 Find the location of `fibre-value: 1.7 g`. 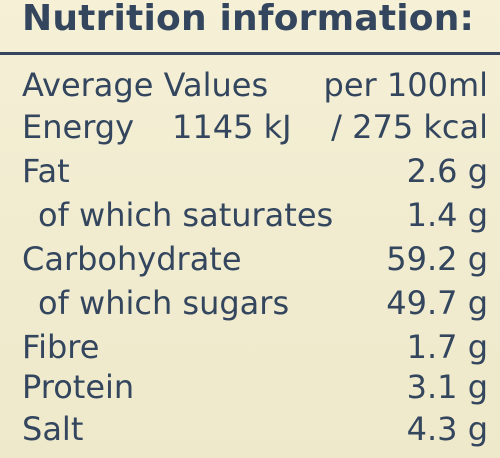

fibre-value: 1.7 g is located at coordinates (447, 347).